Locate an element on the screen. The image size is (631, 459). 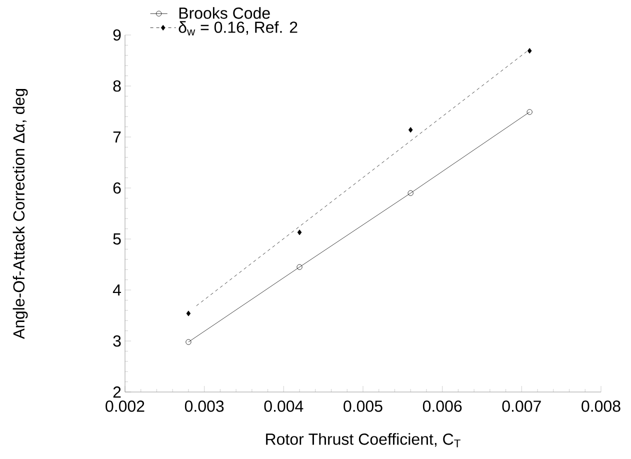
y-tick-label: 2 is located at coordinates (117, 392).